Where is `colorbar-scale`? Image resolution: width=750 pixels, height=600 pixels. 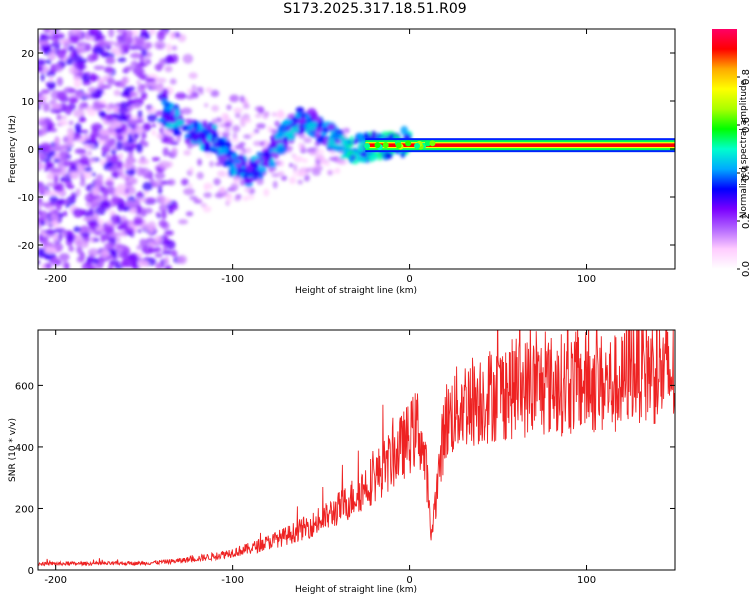
colorbar-scale is located at coordinates (724, 149).